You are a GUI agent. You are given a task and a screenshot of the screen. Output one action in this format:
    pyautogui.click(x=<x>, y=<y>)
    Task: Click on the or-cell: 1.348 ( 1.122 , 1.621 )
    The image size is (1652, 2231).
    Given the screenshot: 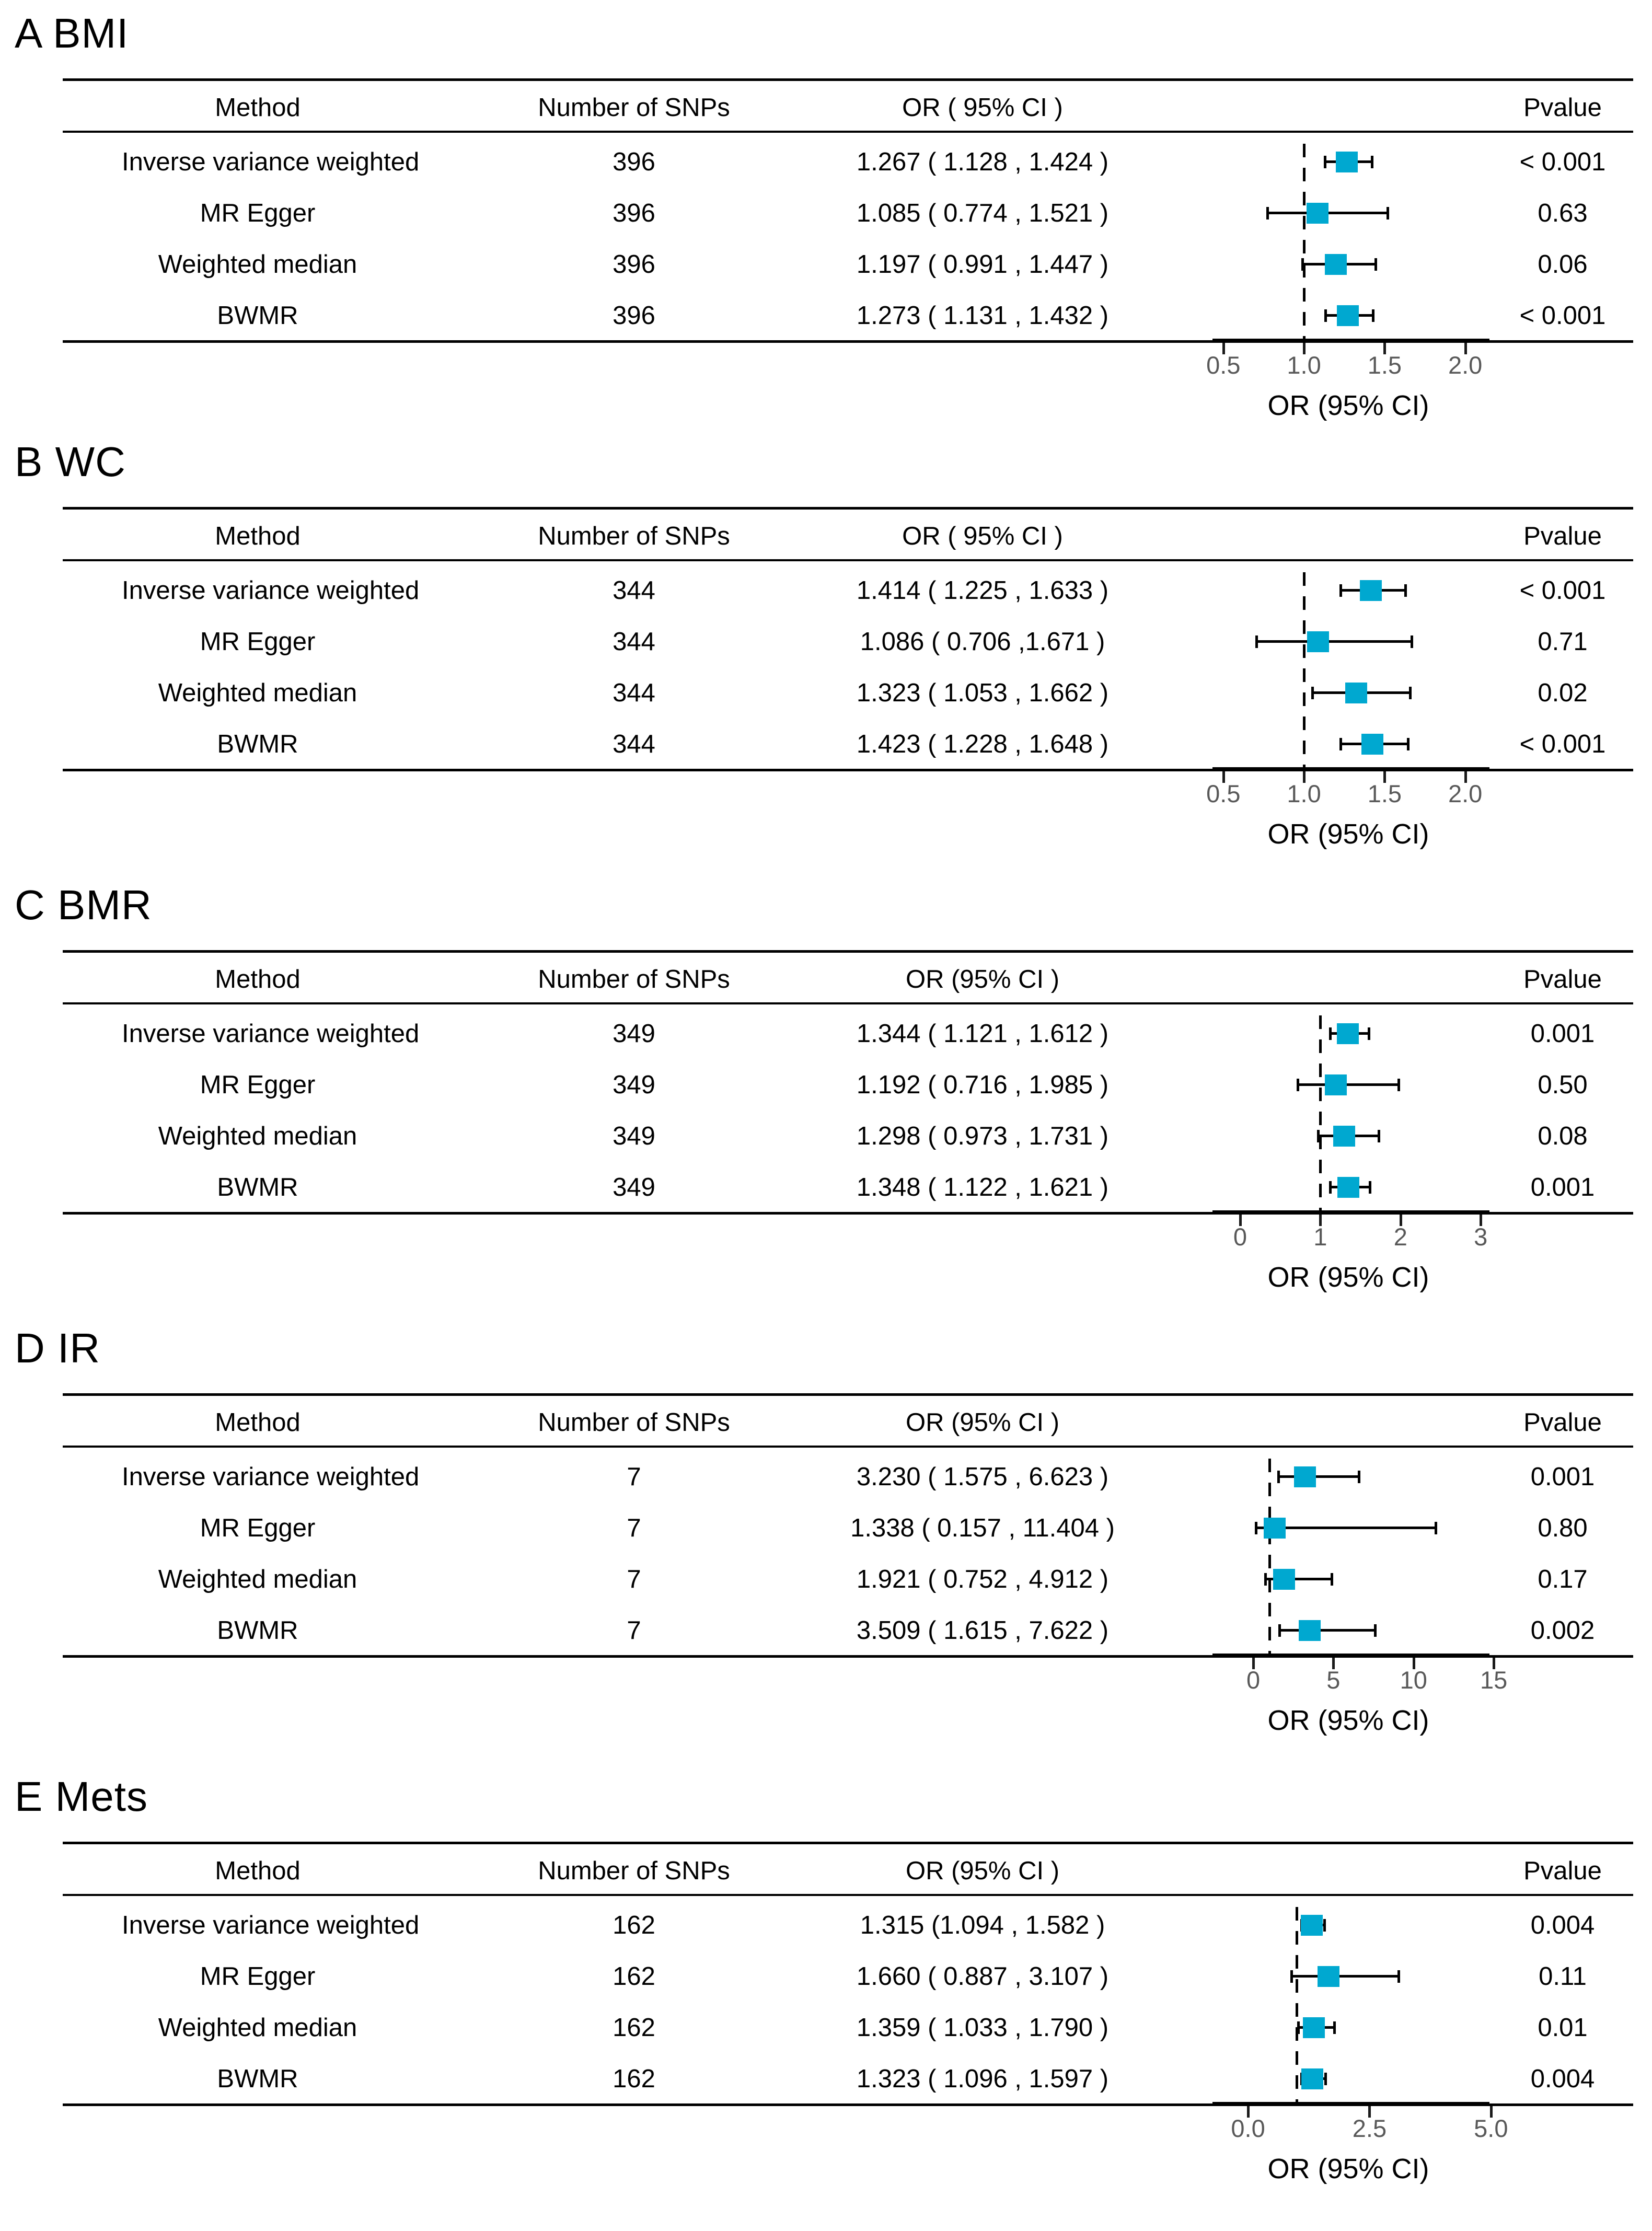 What is the action you would take?
    pyautogui.click(x=982, y=1187)
    